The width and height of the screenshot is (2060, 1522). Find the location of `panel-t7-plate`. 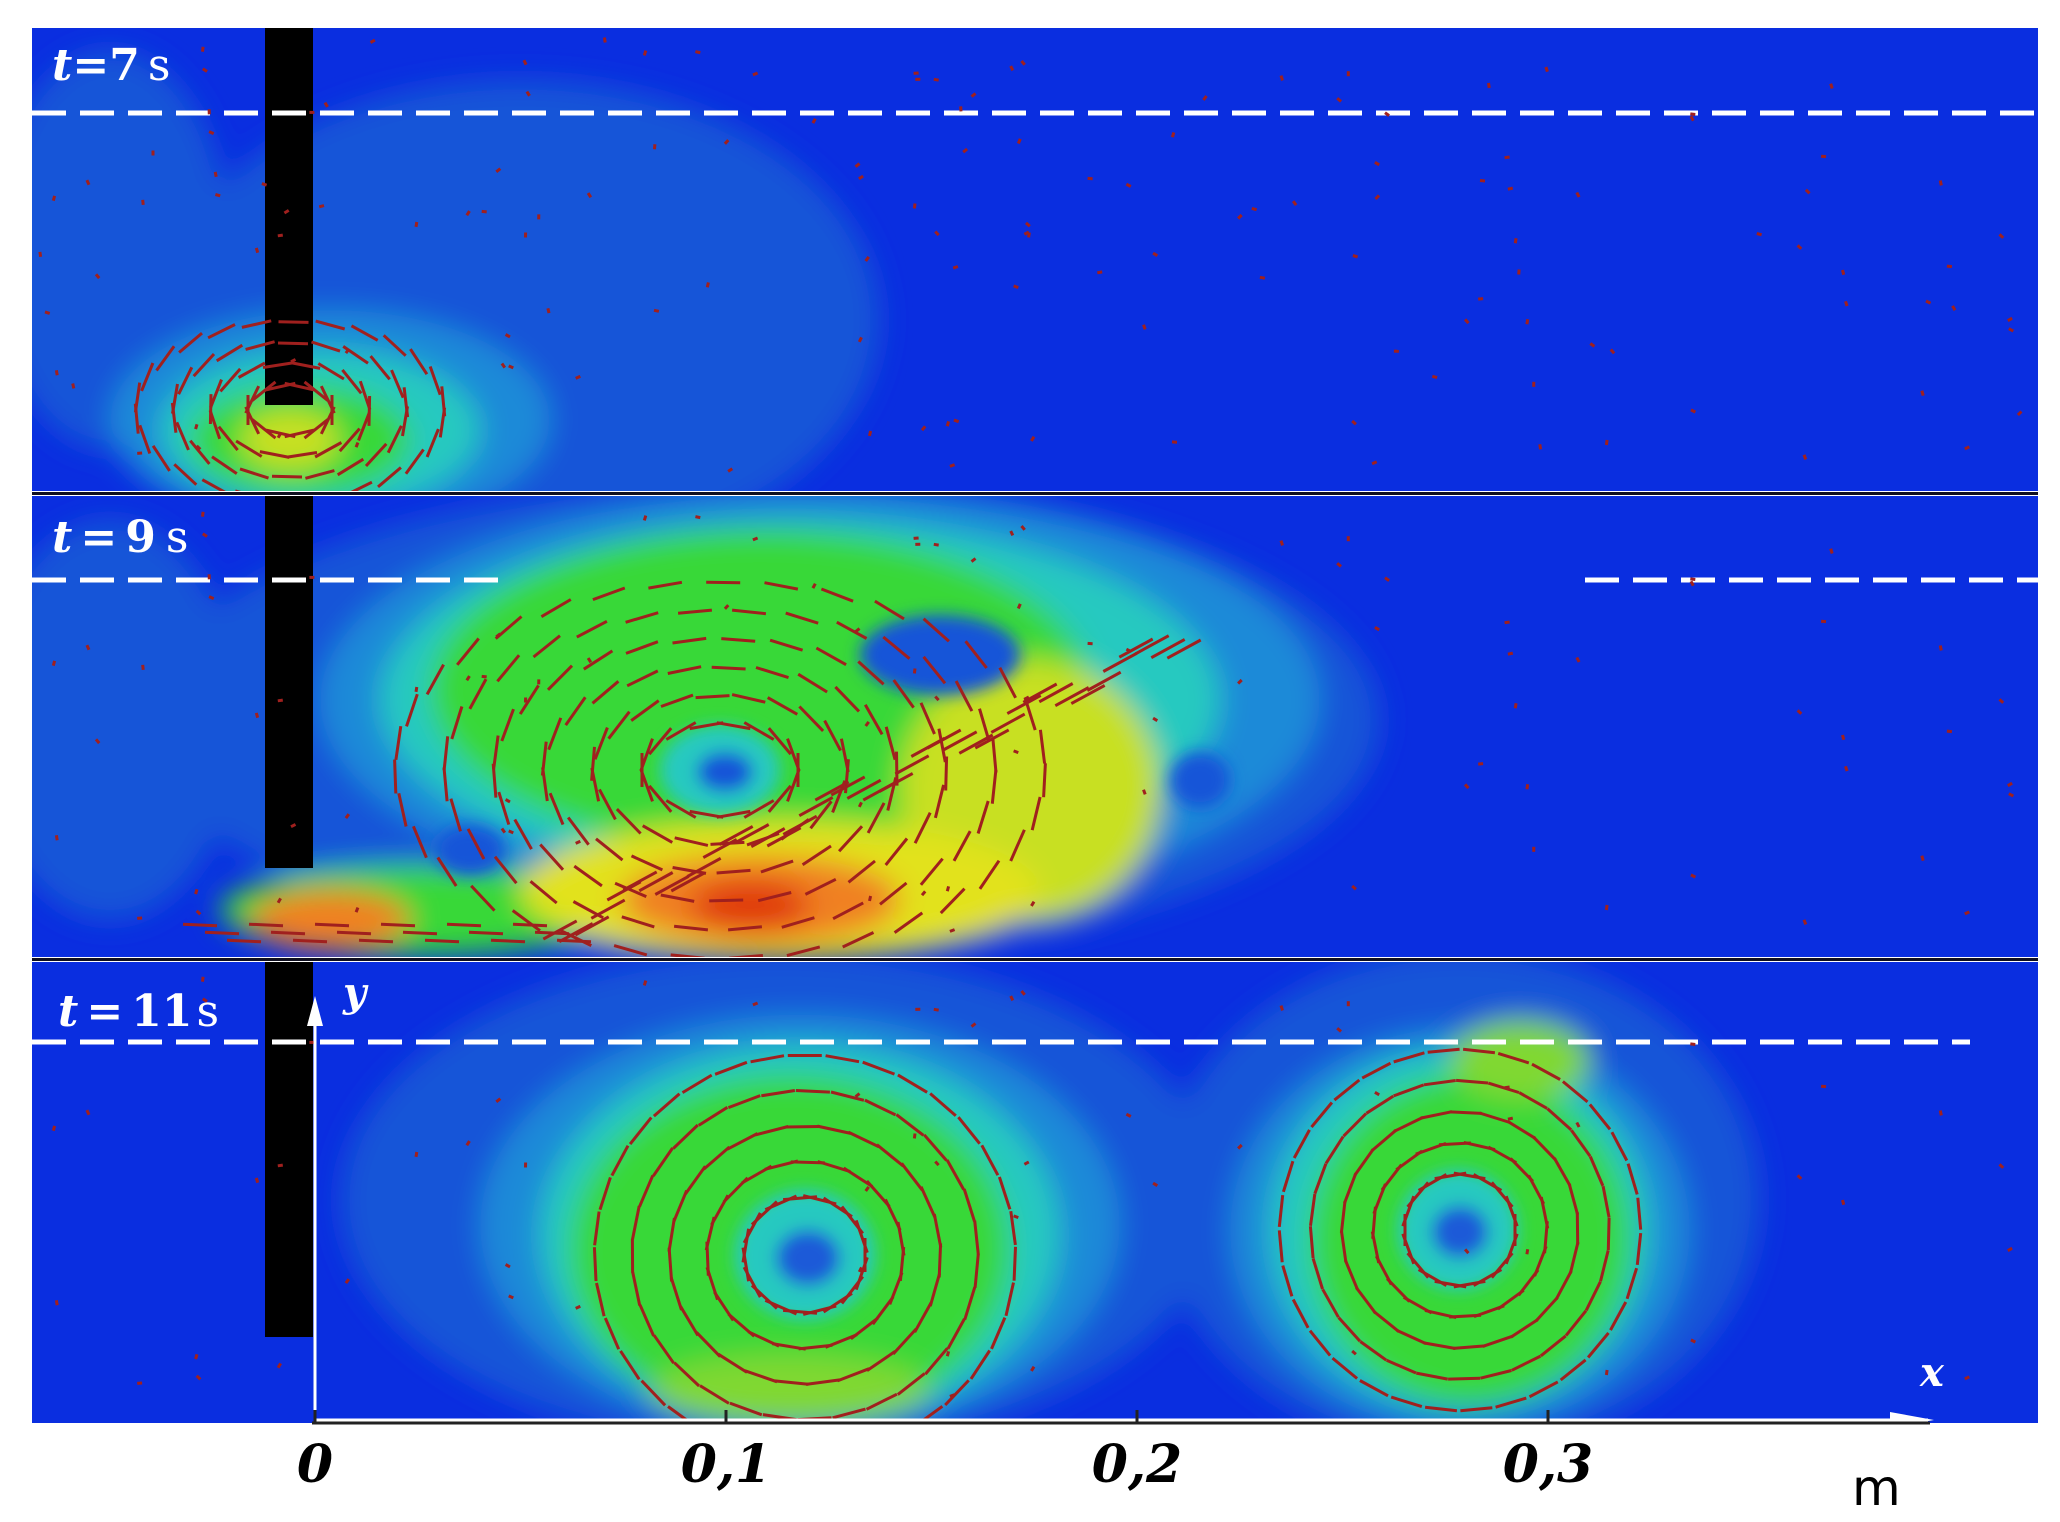

panel-t7-plate is located at coordinates (289, 216).